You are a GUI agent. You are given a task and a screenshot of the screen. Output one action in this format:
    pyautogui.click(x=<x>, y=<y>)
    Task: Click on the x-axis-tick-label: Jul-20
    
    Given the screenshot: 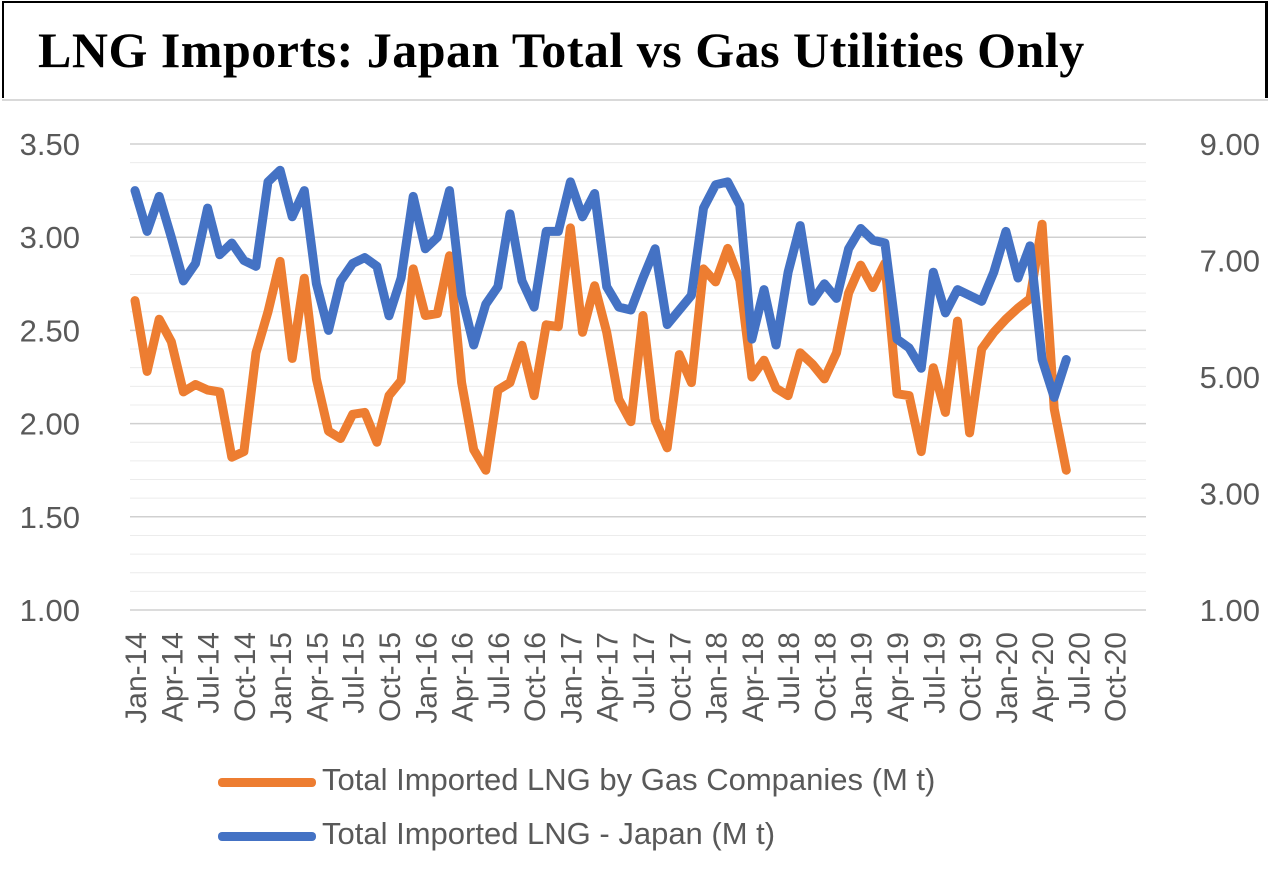 What is the action you would take?
    pyautogui.click(x=1079, y=673)
    